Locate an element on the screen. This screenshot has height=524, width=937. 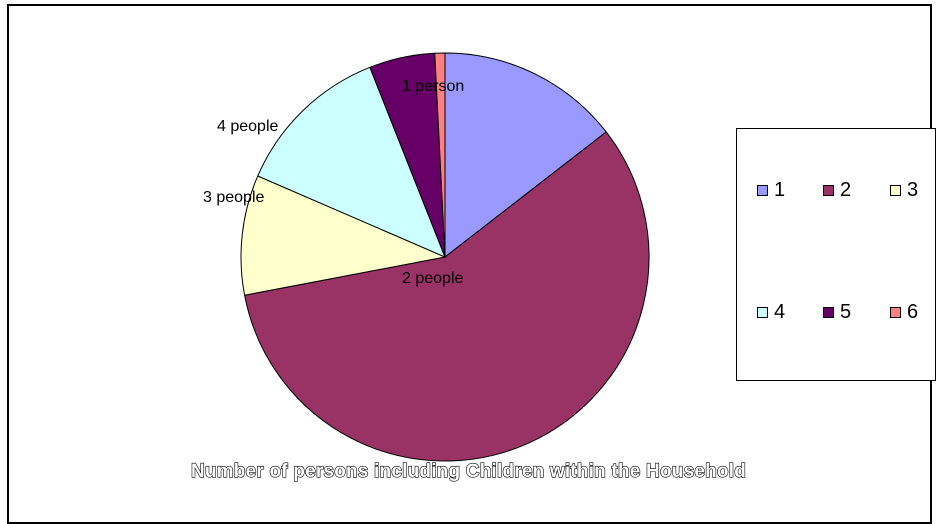
legend-item-3: 3 is located at coordinates (904, 190).